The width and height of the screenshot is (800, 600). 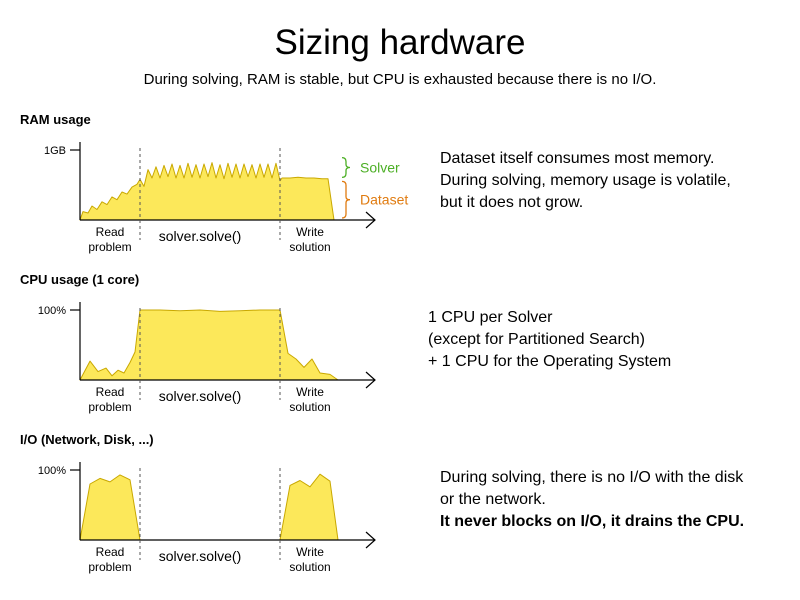 I want to click on cpu-note-line: + 1 CPU for the Operating System, so click(x=550, y=361).